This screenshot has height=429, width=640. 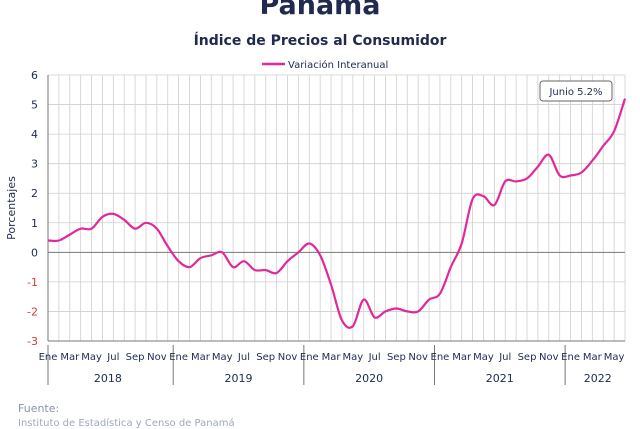 What do you see at coordinates (32, 282) in the screenshot?
I see `y-tick-label: -1` at bounding box center [32, 282].